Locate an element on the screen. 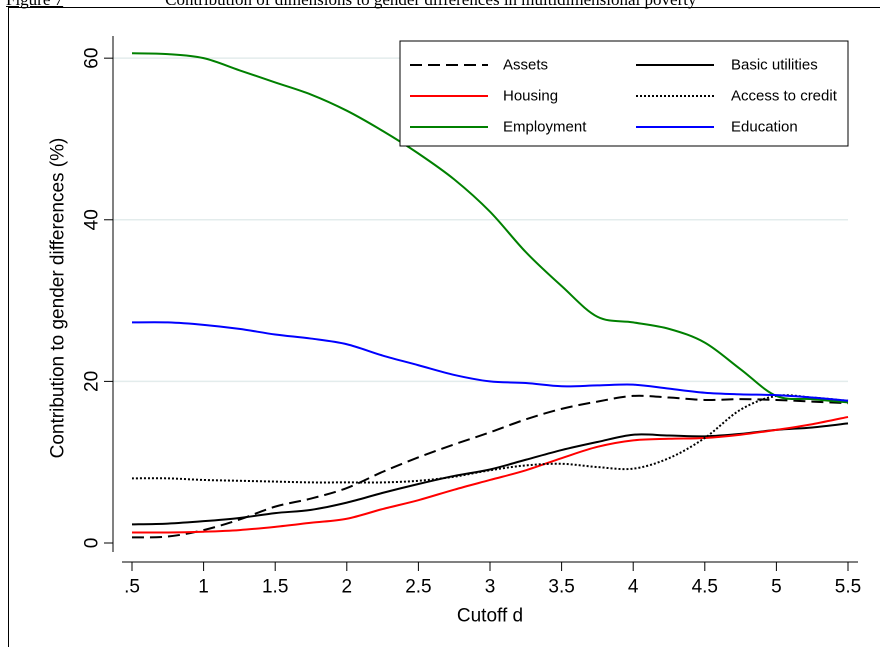  x-tick-label: 4.5 is located at coordinates (705, 587).